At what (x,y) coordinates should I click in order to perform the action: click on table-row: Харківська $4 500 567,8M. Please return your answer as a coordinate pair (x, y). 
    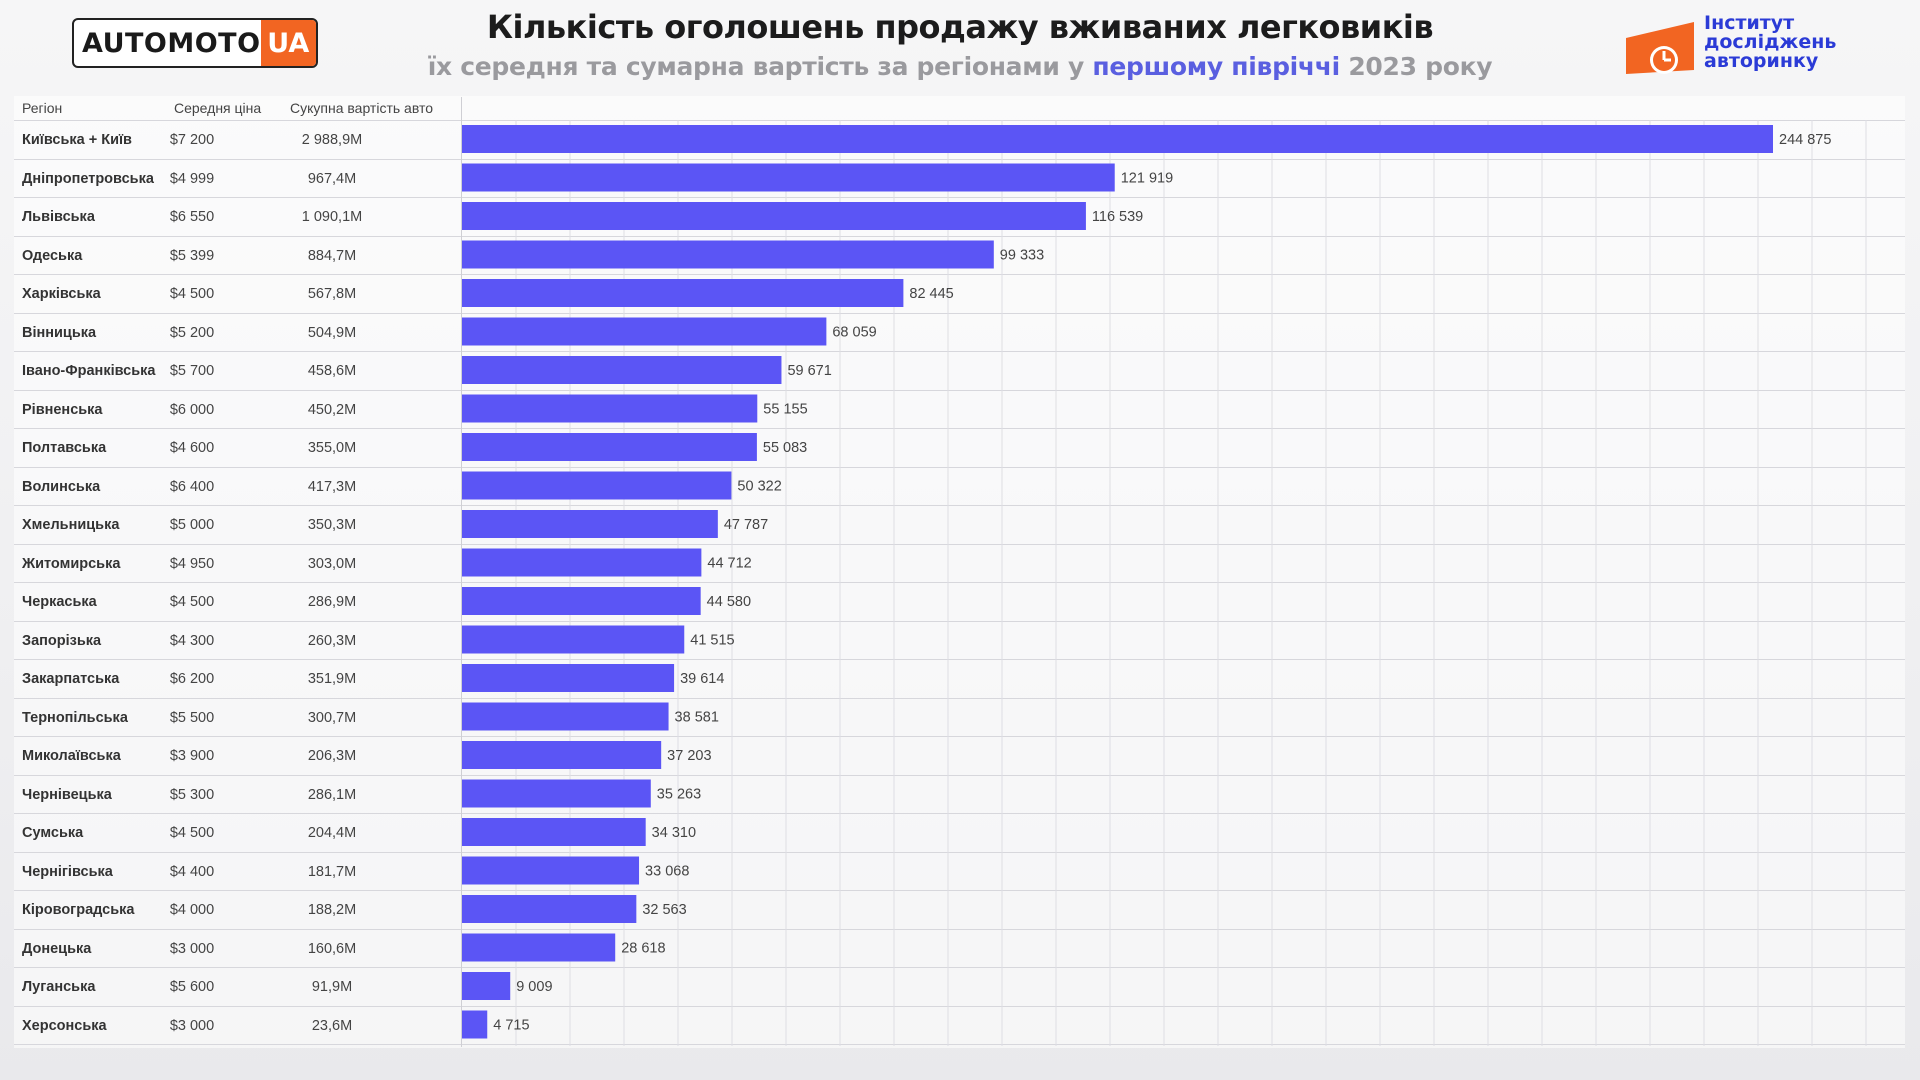
    Looking at the image, I should click on (959, 293).